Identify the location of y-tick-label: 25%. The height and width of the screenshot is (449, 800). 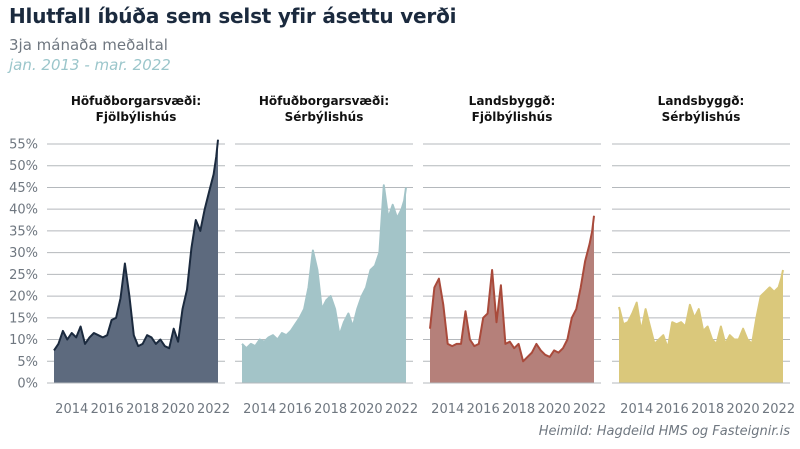
(23, 275).